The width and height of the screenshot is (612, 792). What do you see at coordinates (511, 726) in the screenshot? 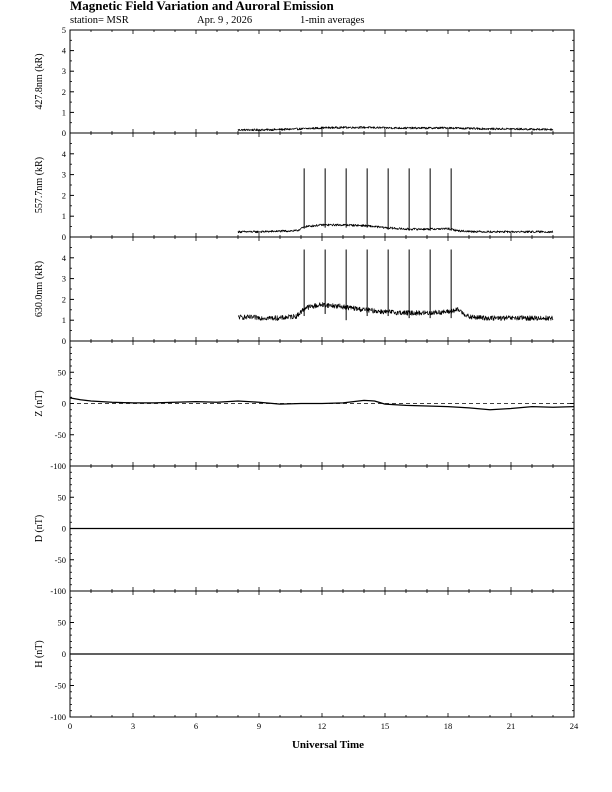
I see `x-tick-label: 21` at bounding box center [511, 726].